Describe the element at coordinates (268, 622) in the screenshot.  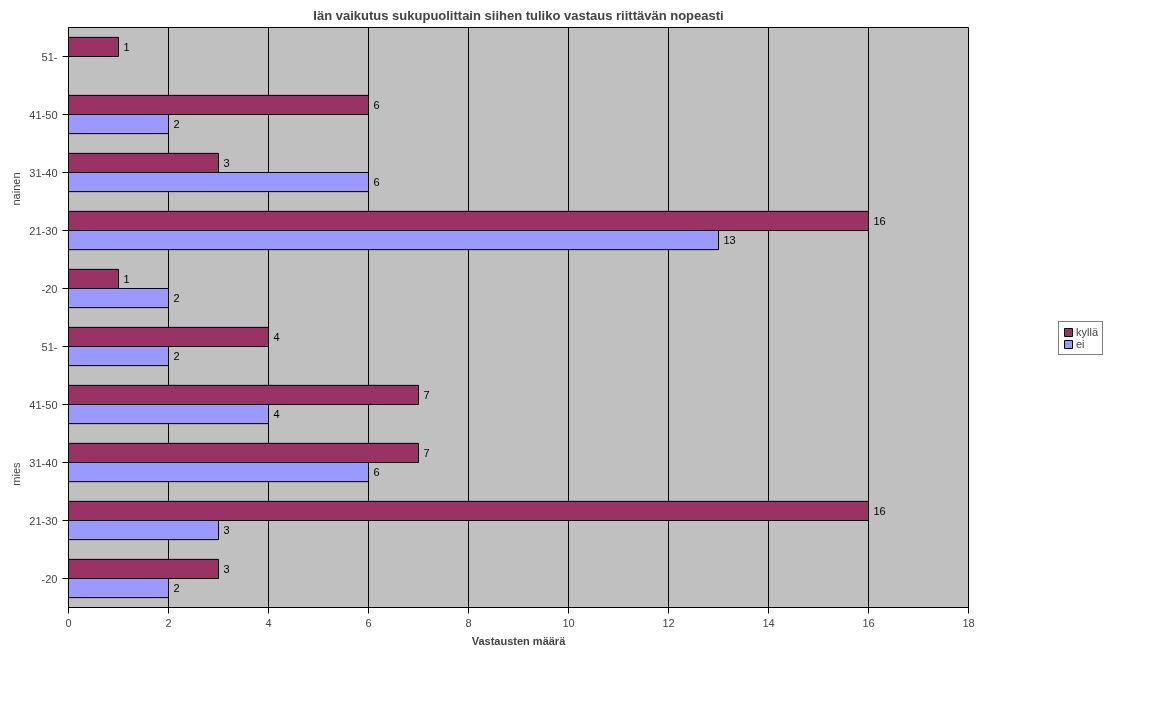
I see `x-tick-label: 4` at that location.